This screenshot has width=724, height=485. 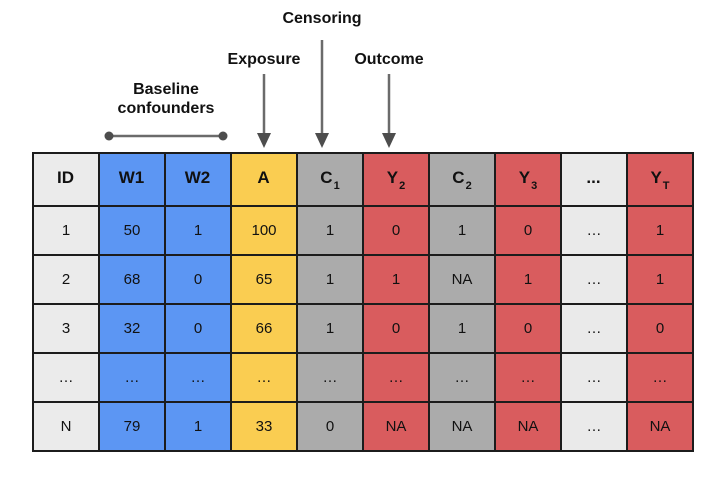 I want to click on col-header-w2: W2, so click(x=198, y=179).